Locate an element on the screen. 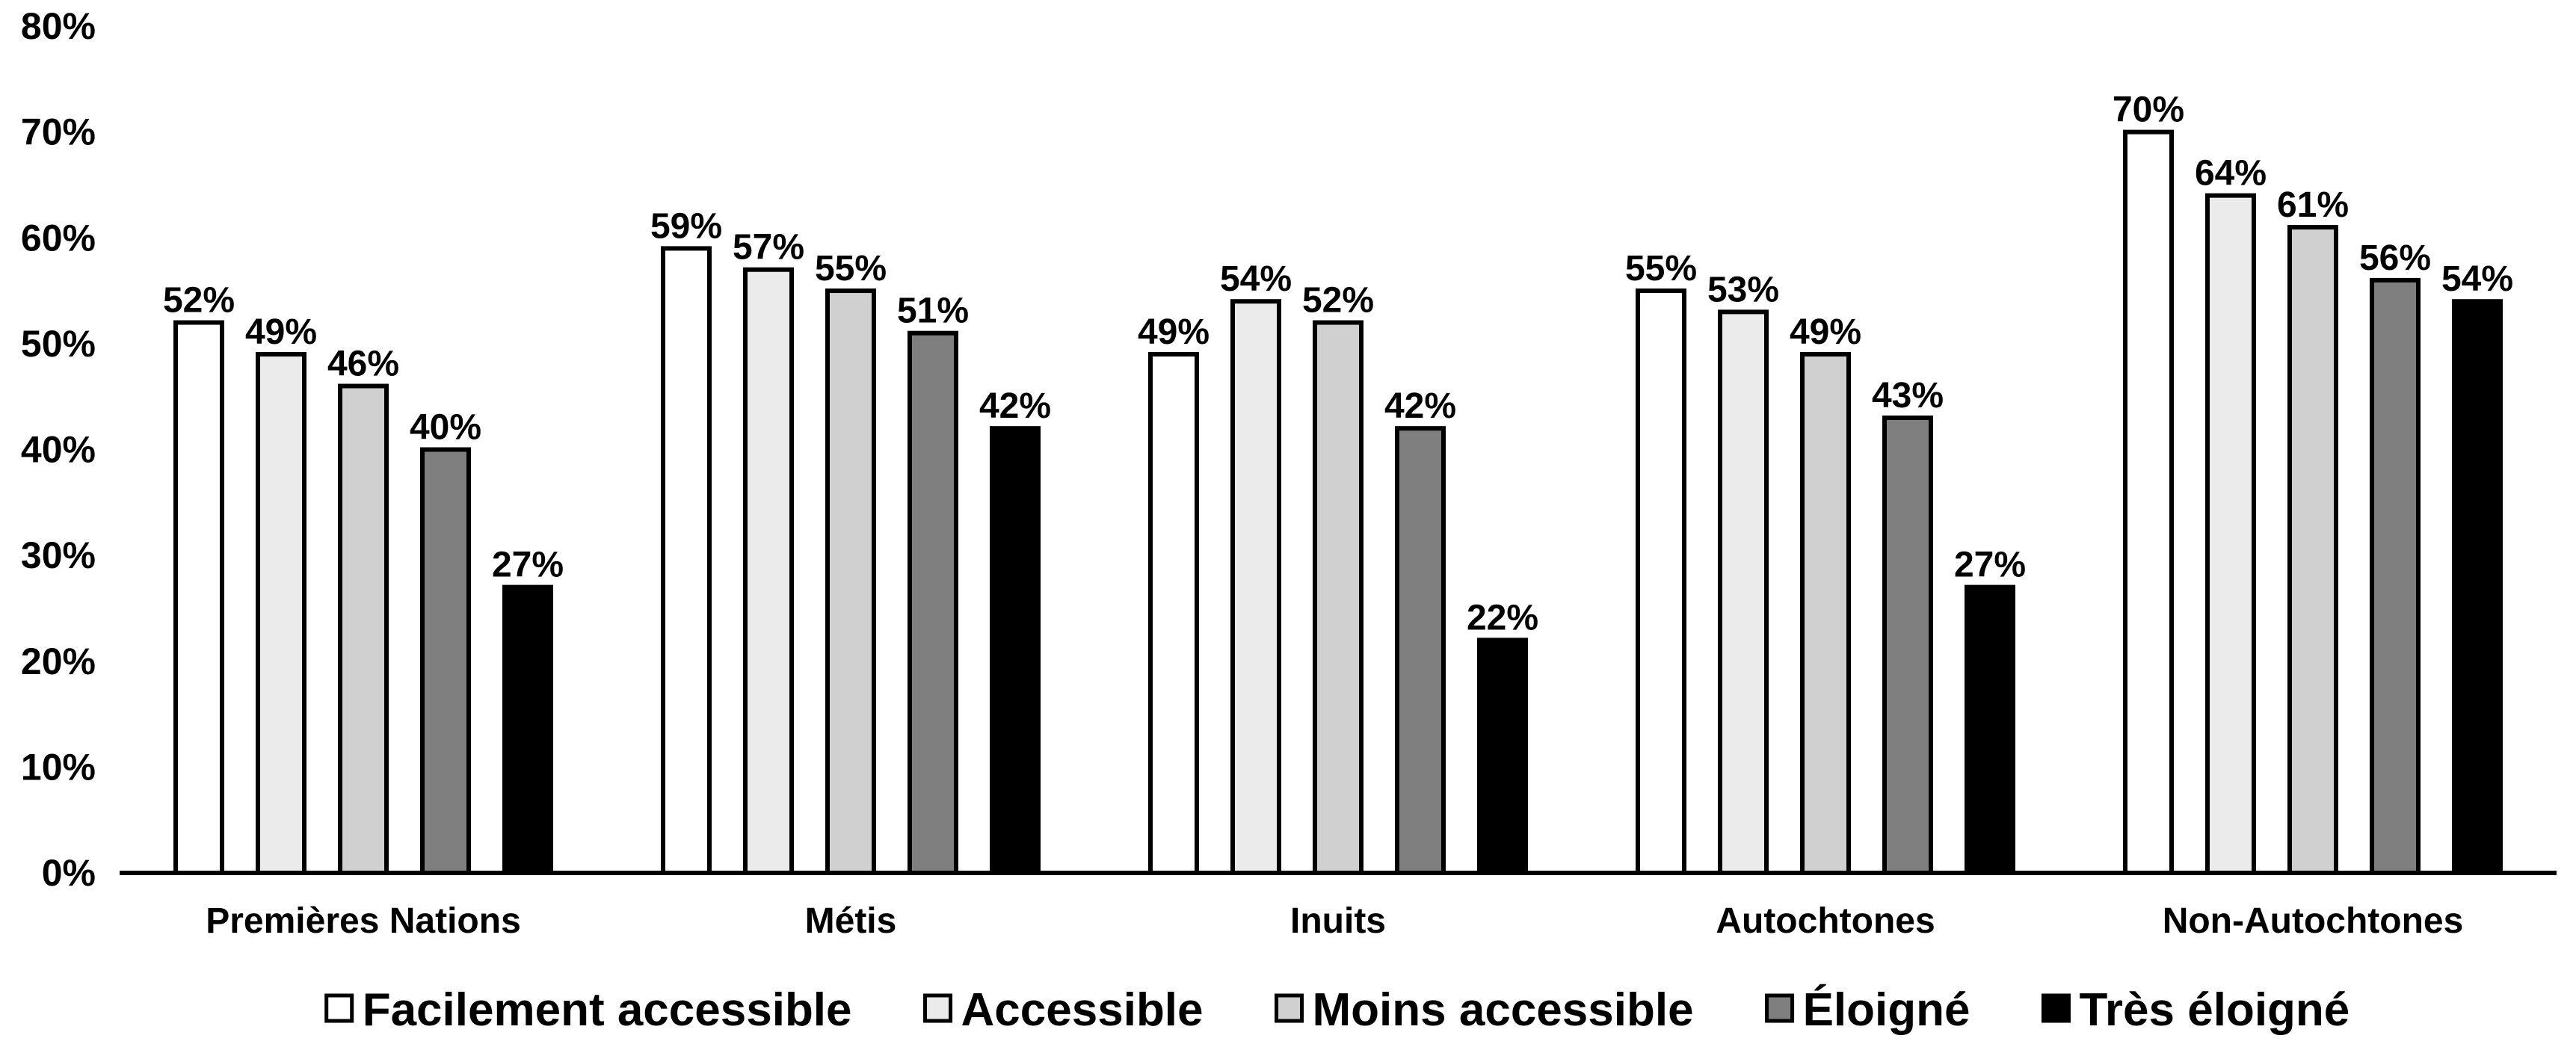  data-label: 64% is located at coordinates (2231, 174).